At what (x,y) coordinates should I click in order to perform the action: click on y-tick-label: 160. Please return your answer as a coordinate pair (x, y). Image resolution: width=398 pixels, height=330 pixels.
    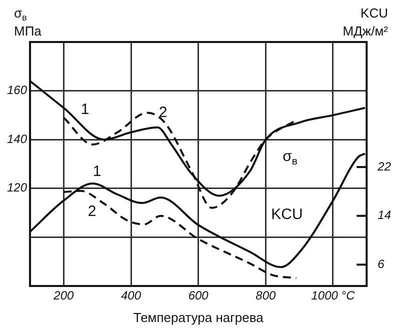
    Looking at the image, I should click on (17, 90).